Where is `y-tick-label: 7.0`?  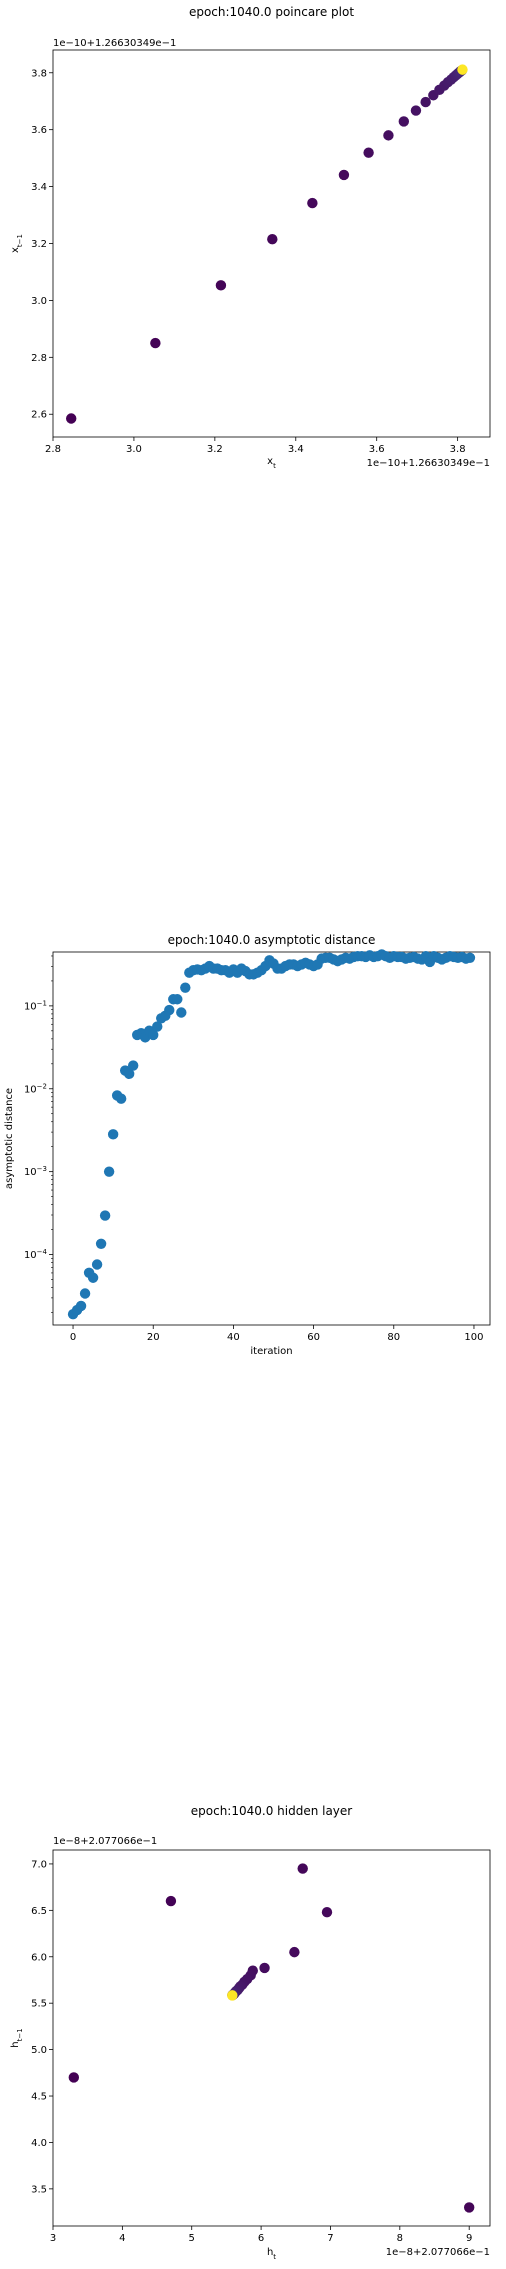
y-tick-label: 7.0 is located at coordinates (39, 1864).